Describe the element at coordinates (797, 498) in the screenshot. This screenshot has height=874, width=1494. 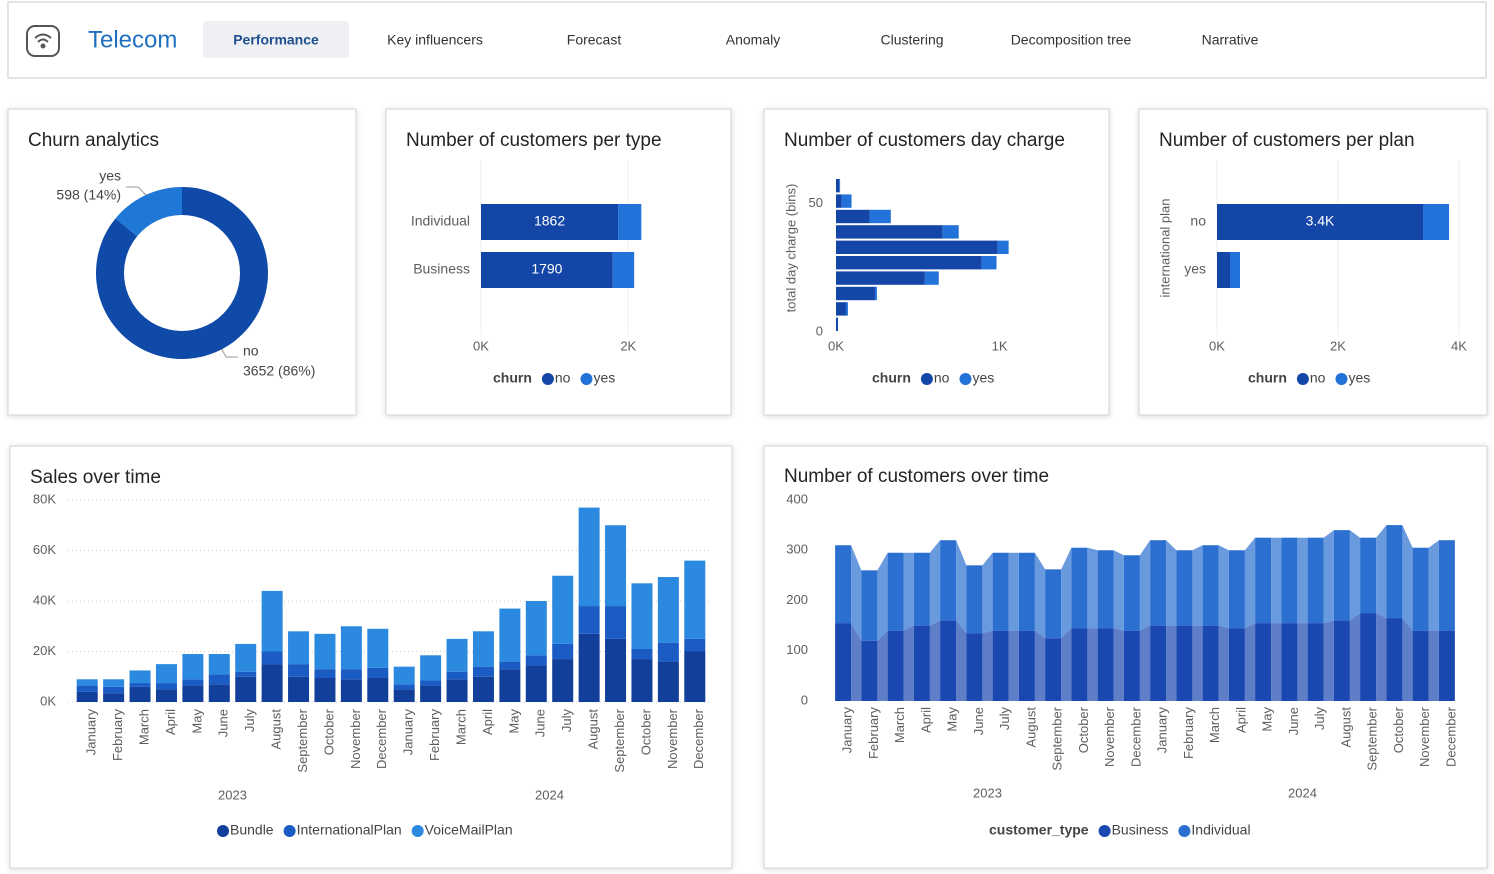
I see `y-tick-label: 400` at that location.